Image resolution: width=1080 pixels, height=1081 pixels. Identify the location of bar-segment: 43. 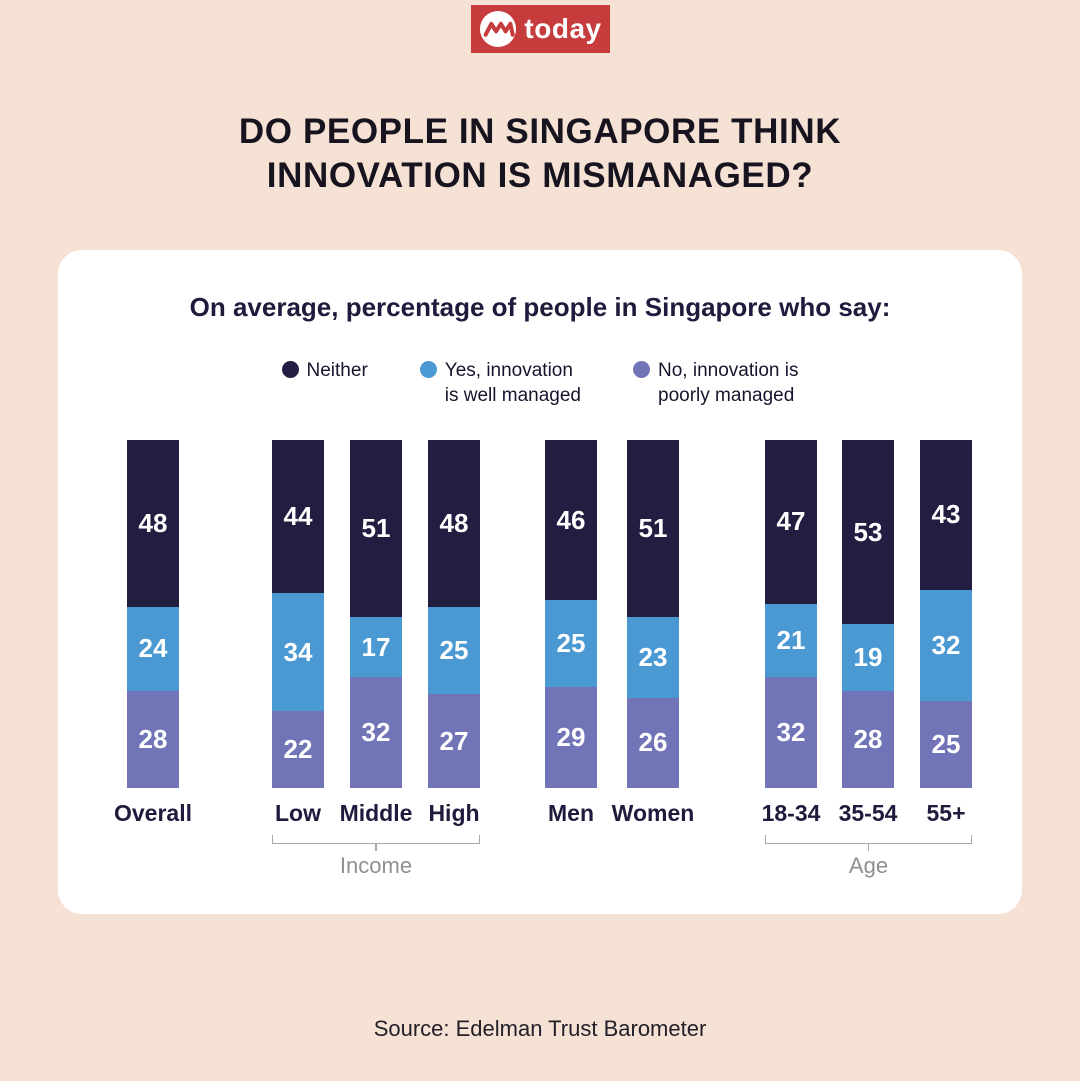
(946, 515).